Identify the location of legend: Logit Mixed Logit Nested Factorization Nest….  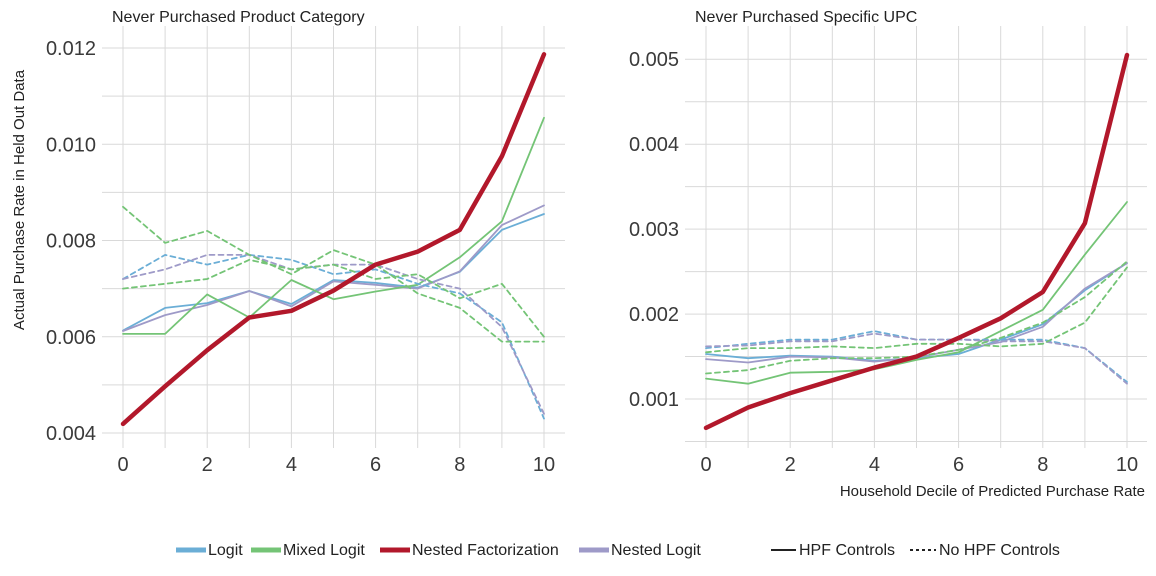
(618, 550).